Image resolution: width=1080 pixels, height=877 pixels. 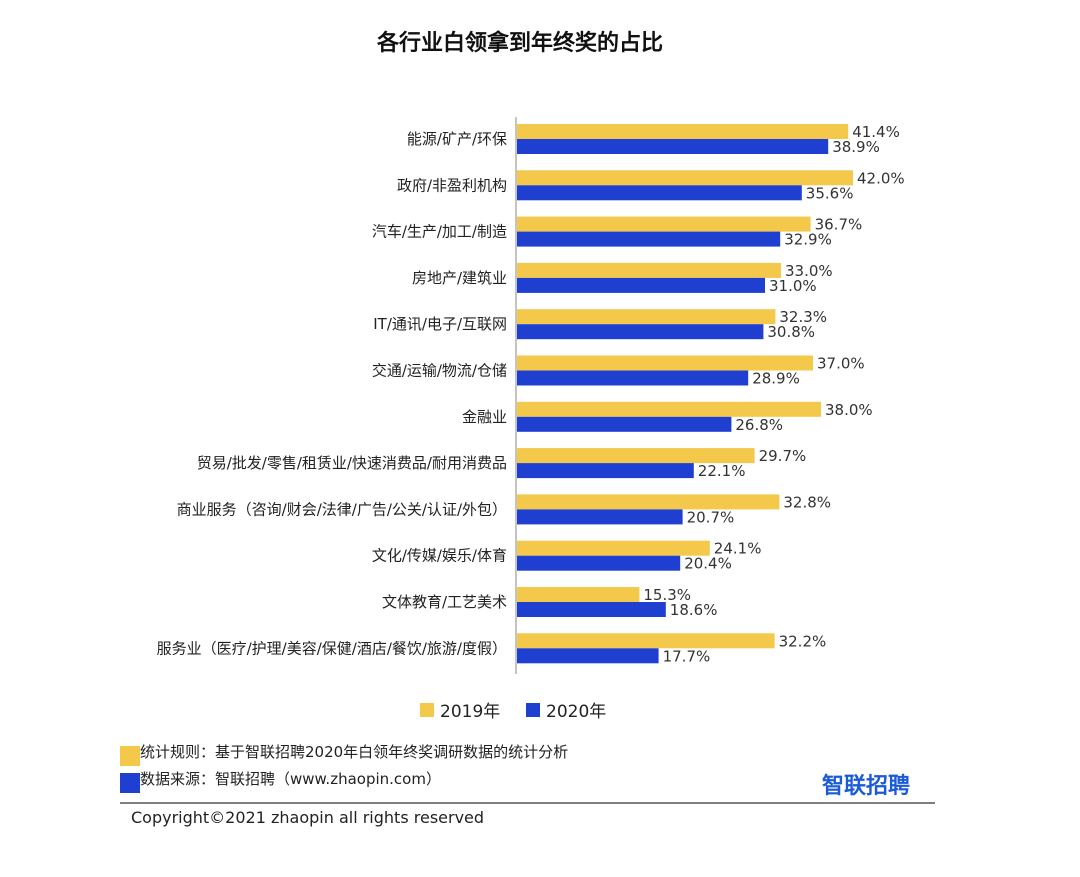 What do you see at coordinates (439, 232) in the screenshot?
I see `category-label: 汽车/生产/加工/制造` at bounding box center [439, 232].